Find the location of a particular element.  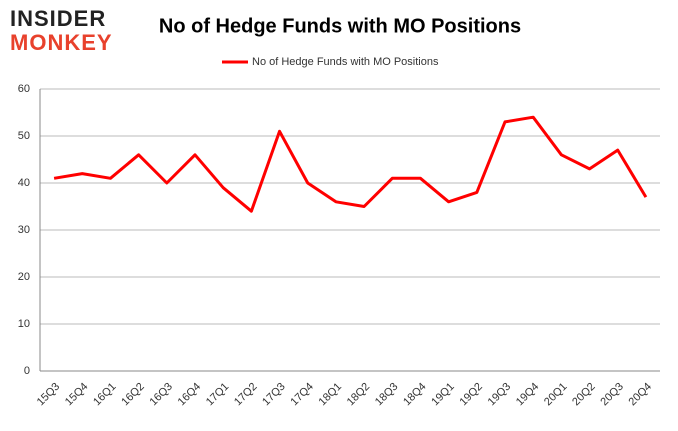

y-tick-label: 50 is located at coordinates (24, 136).